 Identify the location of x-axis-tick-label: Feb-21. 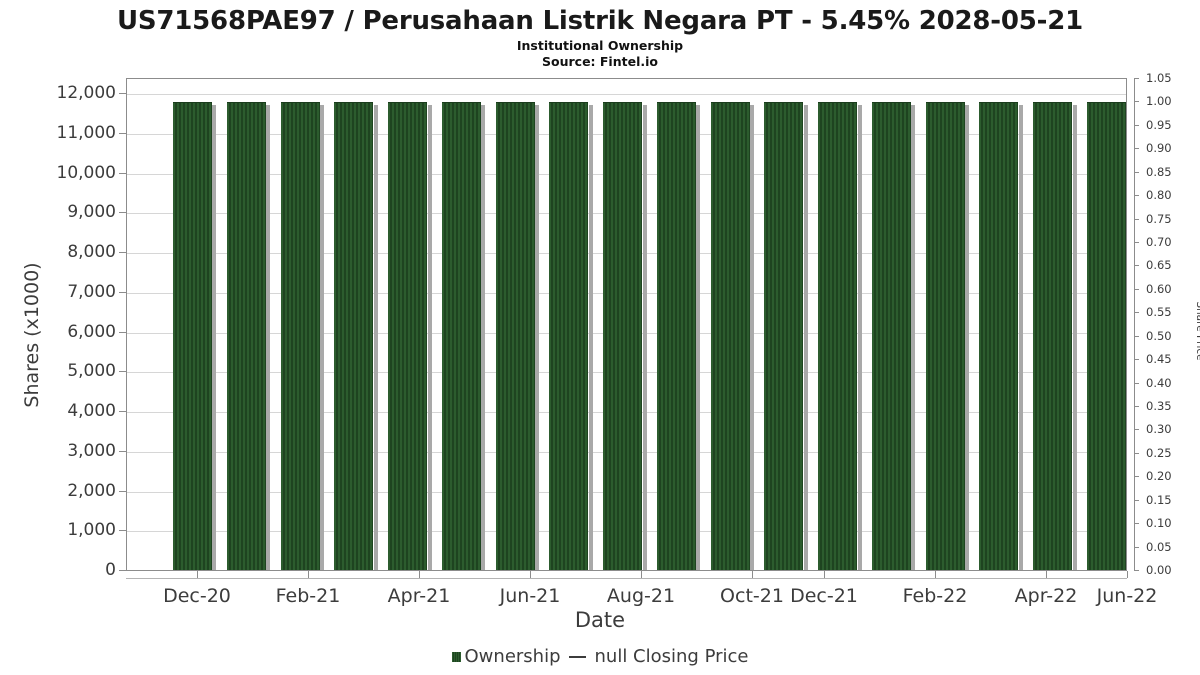
(308, 596).